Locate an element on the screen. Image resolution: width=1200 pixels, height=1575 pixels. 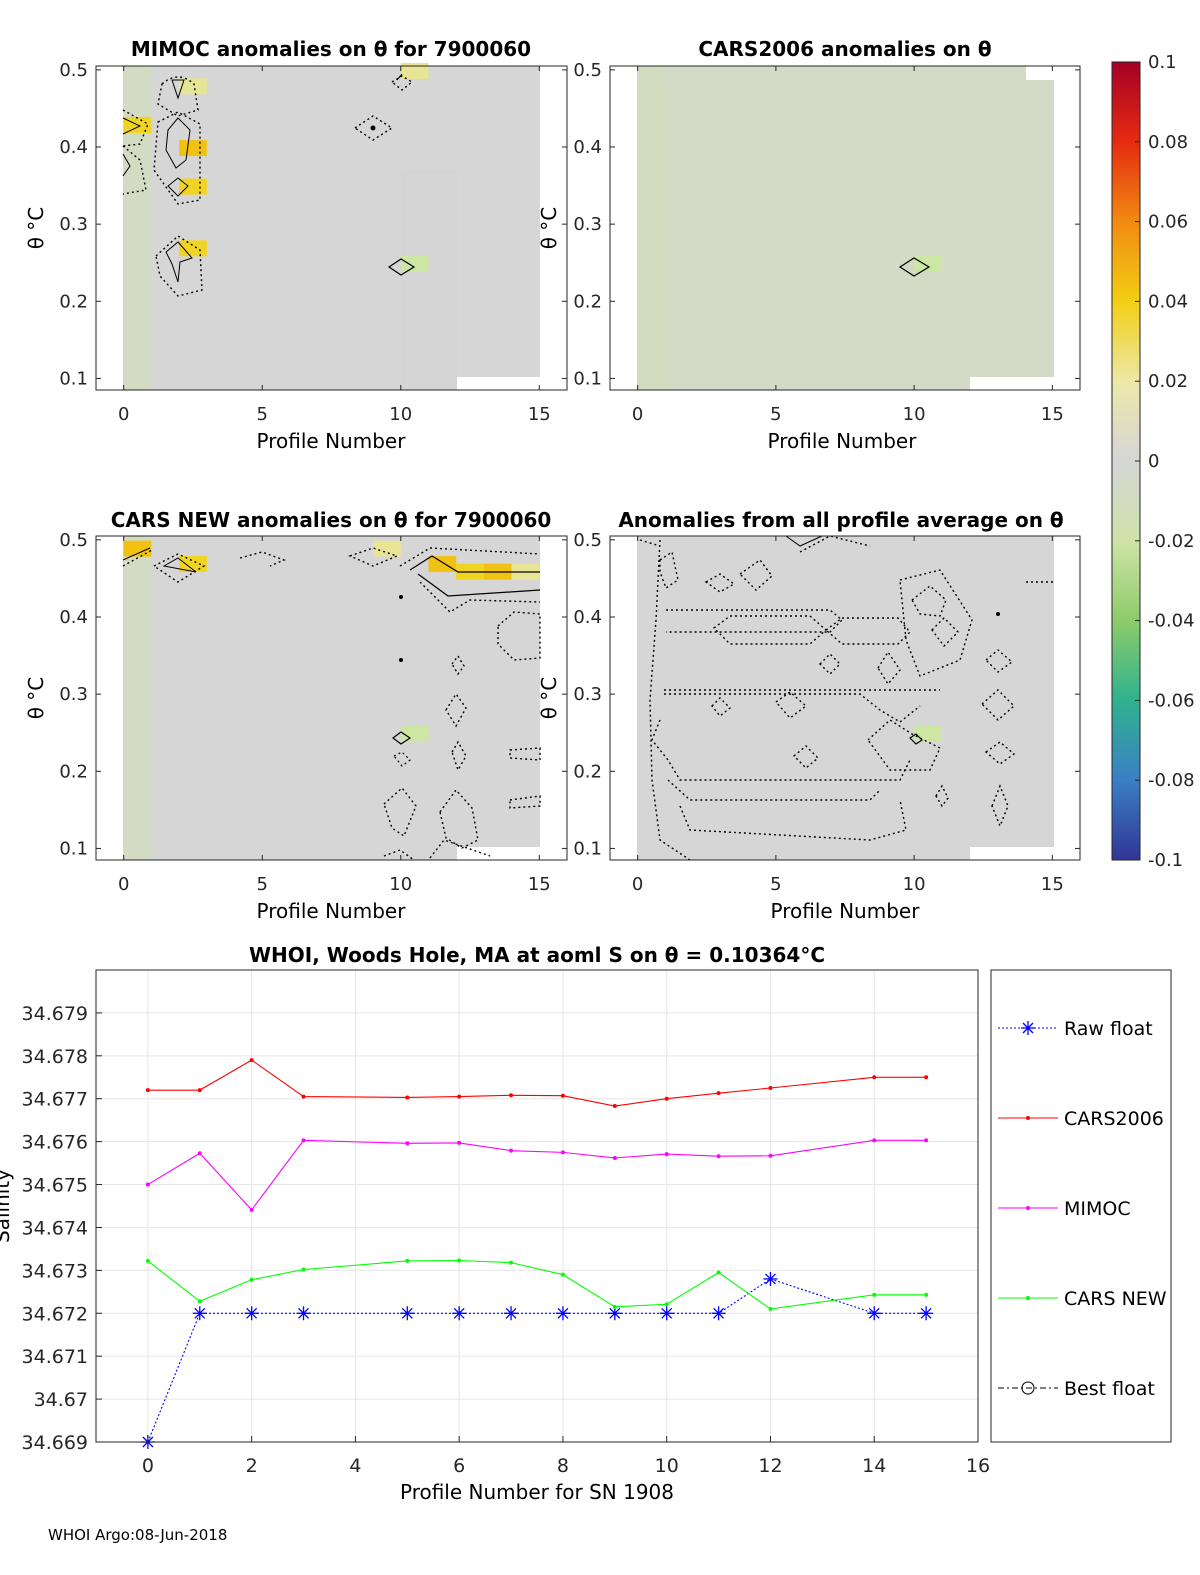
y-tick-label: 34.673 is located at coordinates (55, 1271).